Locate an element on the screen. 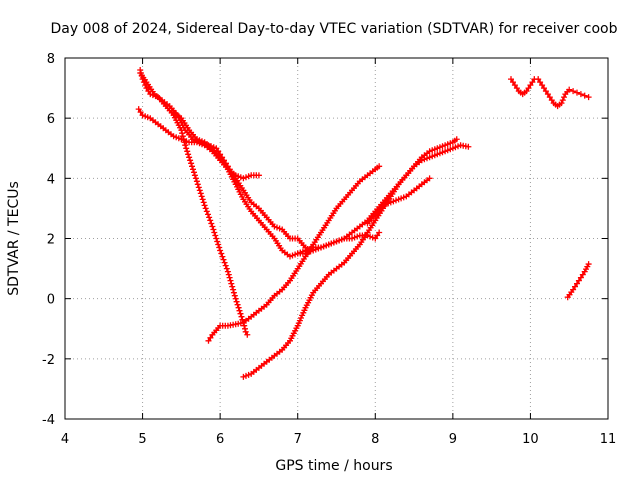  y-tick-label: 2 is located at coordinates (51, 240).